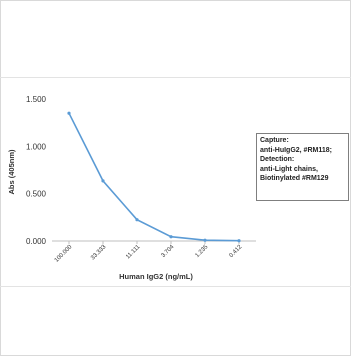 This screenshot has height=356, width=351. Describe the element at coordinates (294, 178) in the screenshot. I see `annotation-line: Biotinylated #RM129` at that location.